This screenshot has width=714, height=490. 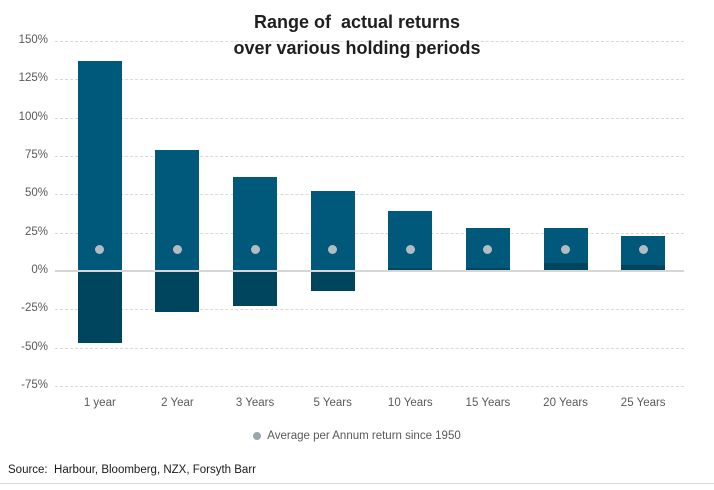 I want to click on y-tick-label: 25%, so click(x=36, y=231).